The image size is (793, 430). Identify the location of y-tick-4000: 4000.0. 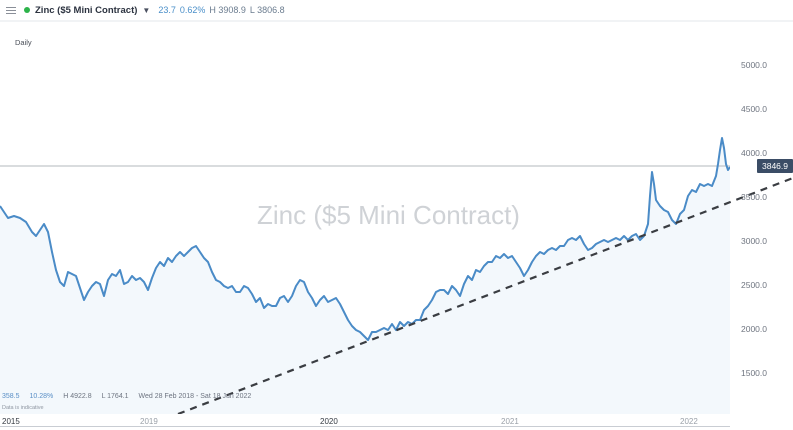
(754, 153).